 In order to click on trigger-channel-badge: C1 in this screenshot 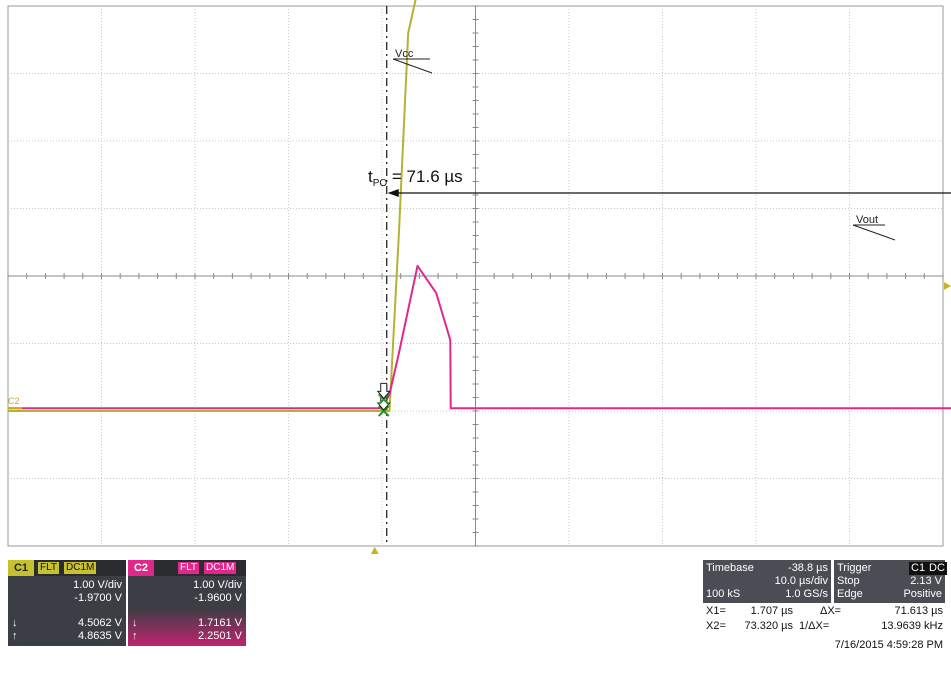, I will do `click(918, 568)`.